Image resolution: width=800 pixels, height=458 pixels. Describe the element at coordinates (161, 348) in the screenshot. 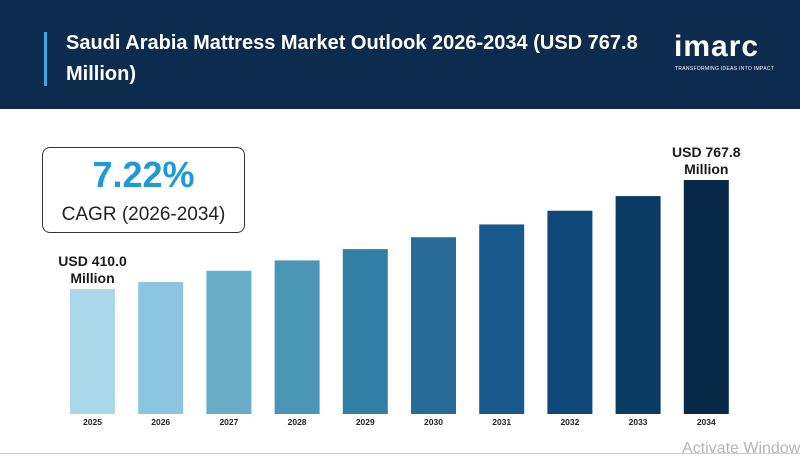

I see `bar-2026` at that location.